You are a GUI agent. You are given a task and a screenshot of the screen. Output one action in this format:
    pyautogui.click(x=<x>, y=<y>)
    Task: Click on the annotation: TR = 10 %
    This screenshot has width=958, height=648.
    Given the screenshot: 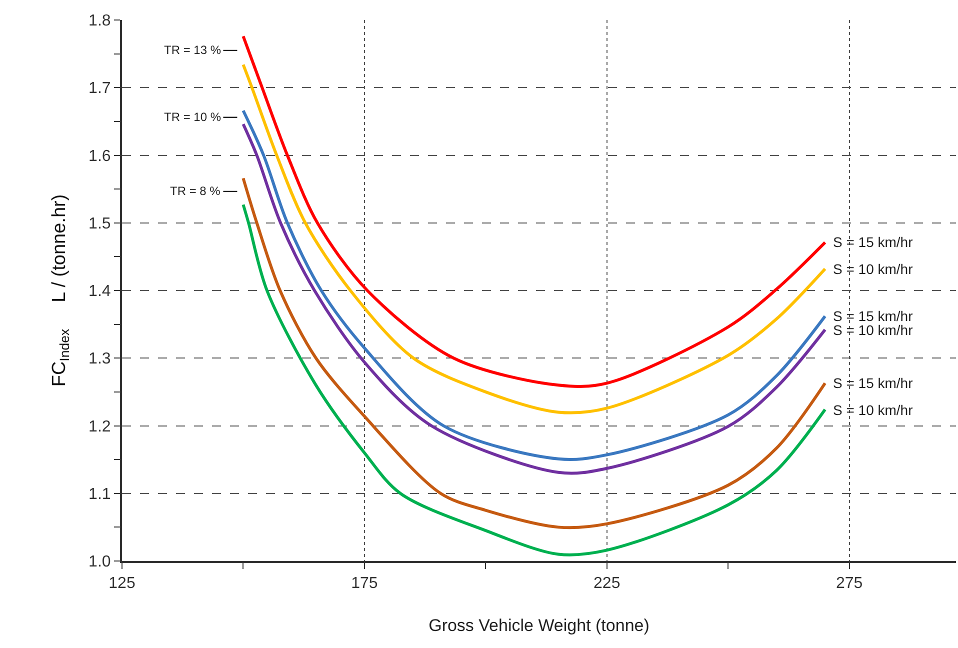 What is the action you would take?
    pyautogui.click(x=193, y=117)
    